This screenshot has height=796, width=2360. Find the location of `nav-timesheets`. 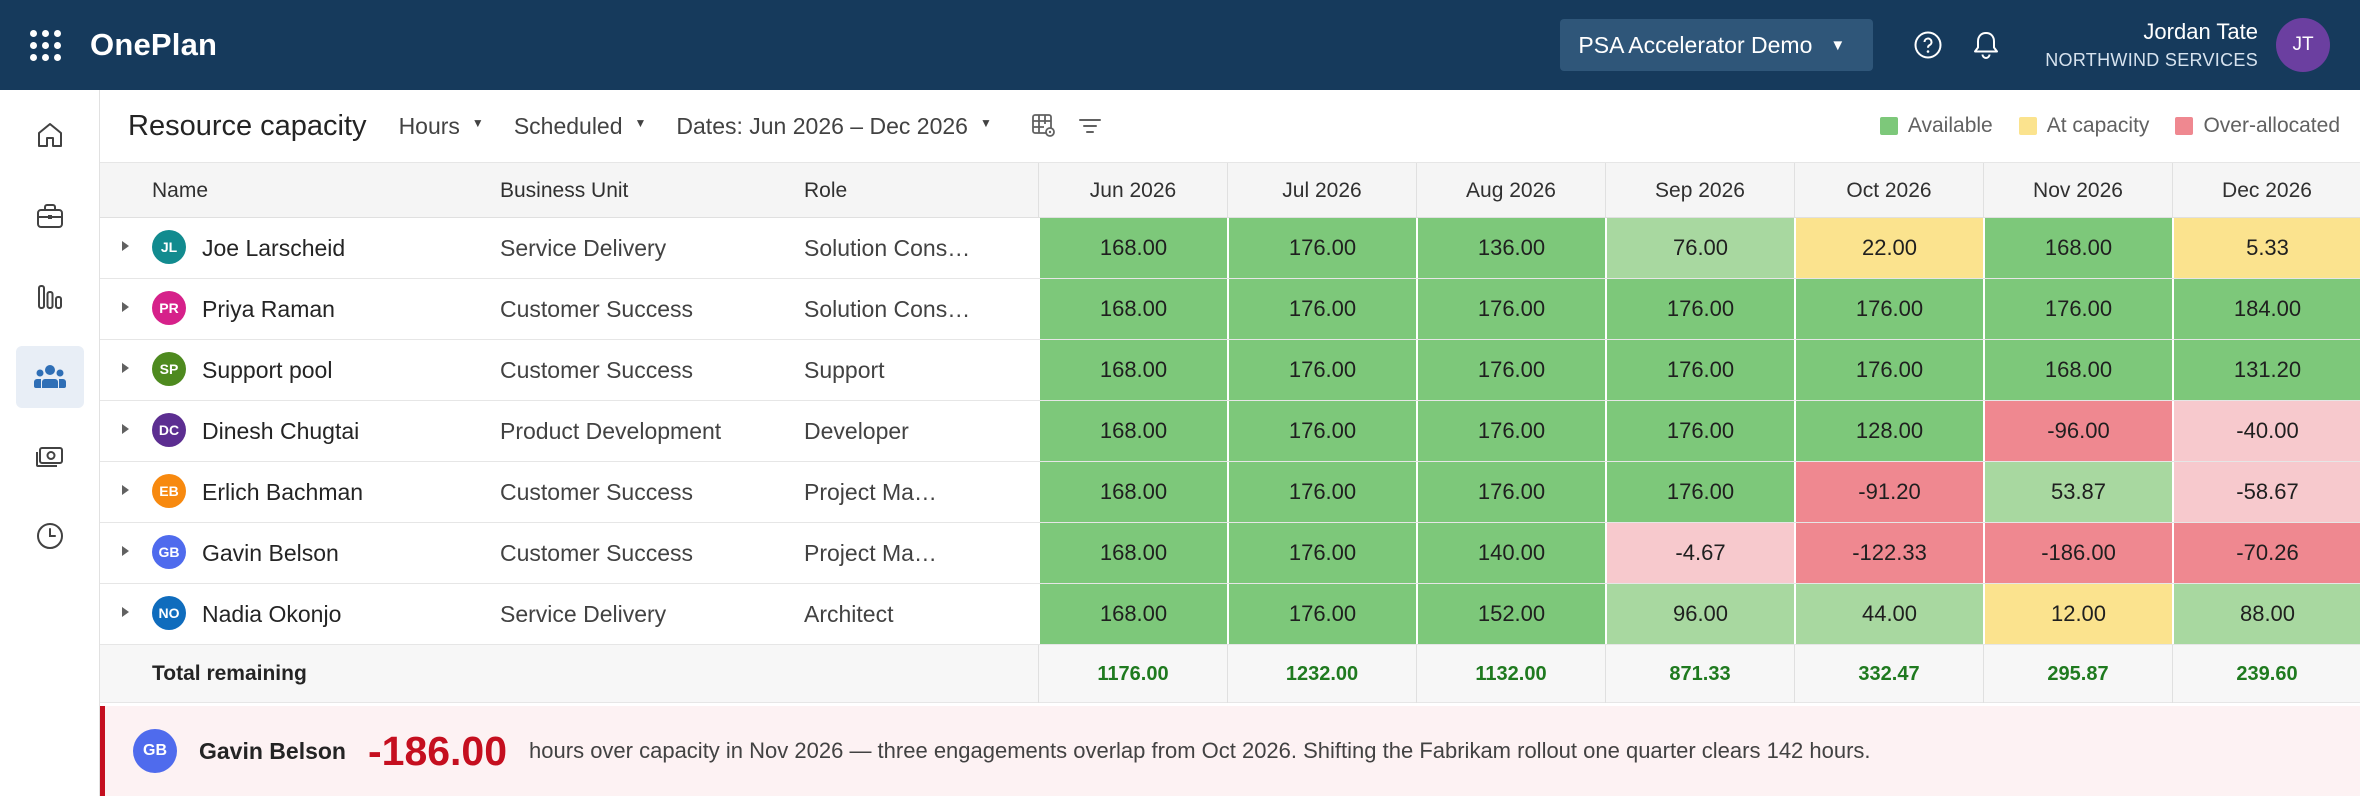

nav-timesheets is located at coordinates (50, 536).